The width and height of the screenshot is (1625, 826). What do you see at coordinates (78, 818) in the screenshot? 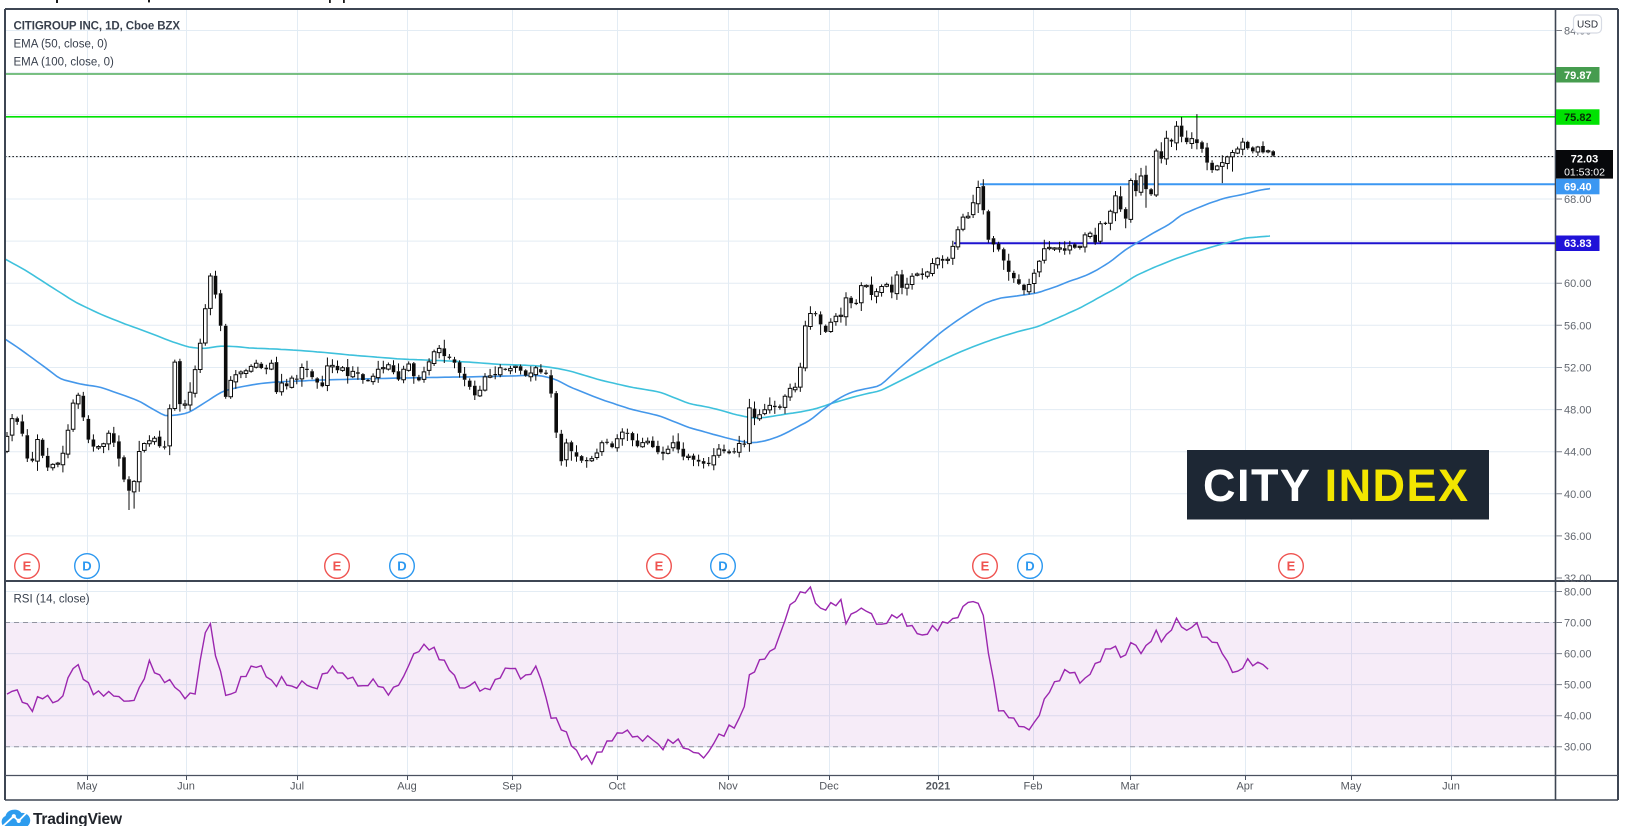
I see `svg-text: TradingView` at bounding box center [78, 818].